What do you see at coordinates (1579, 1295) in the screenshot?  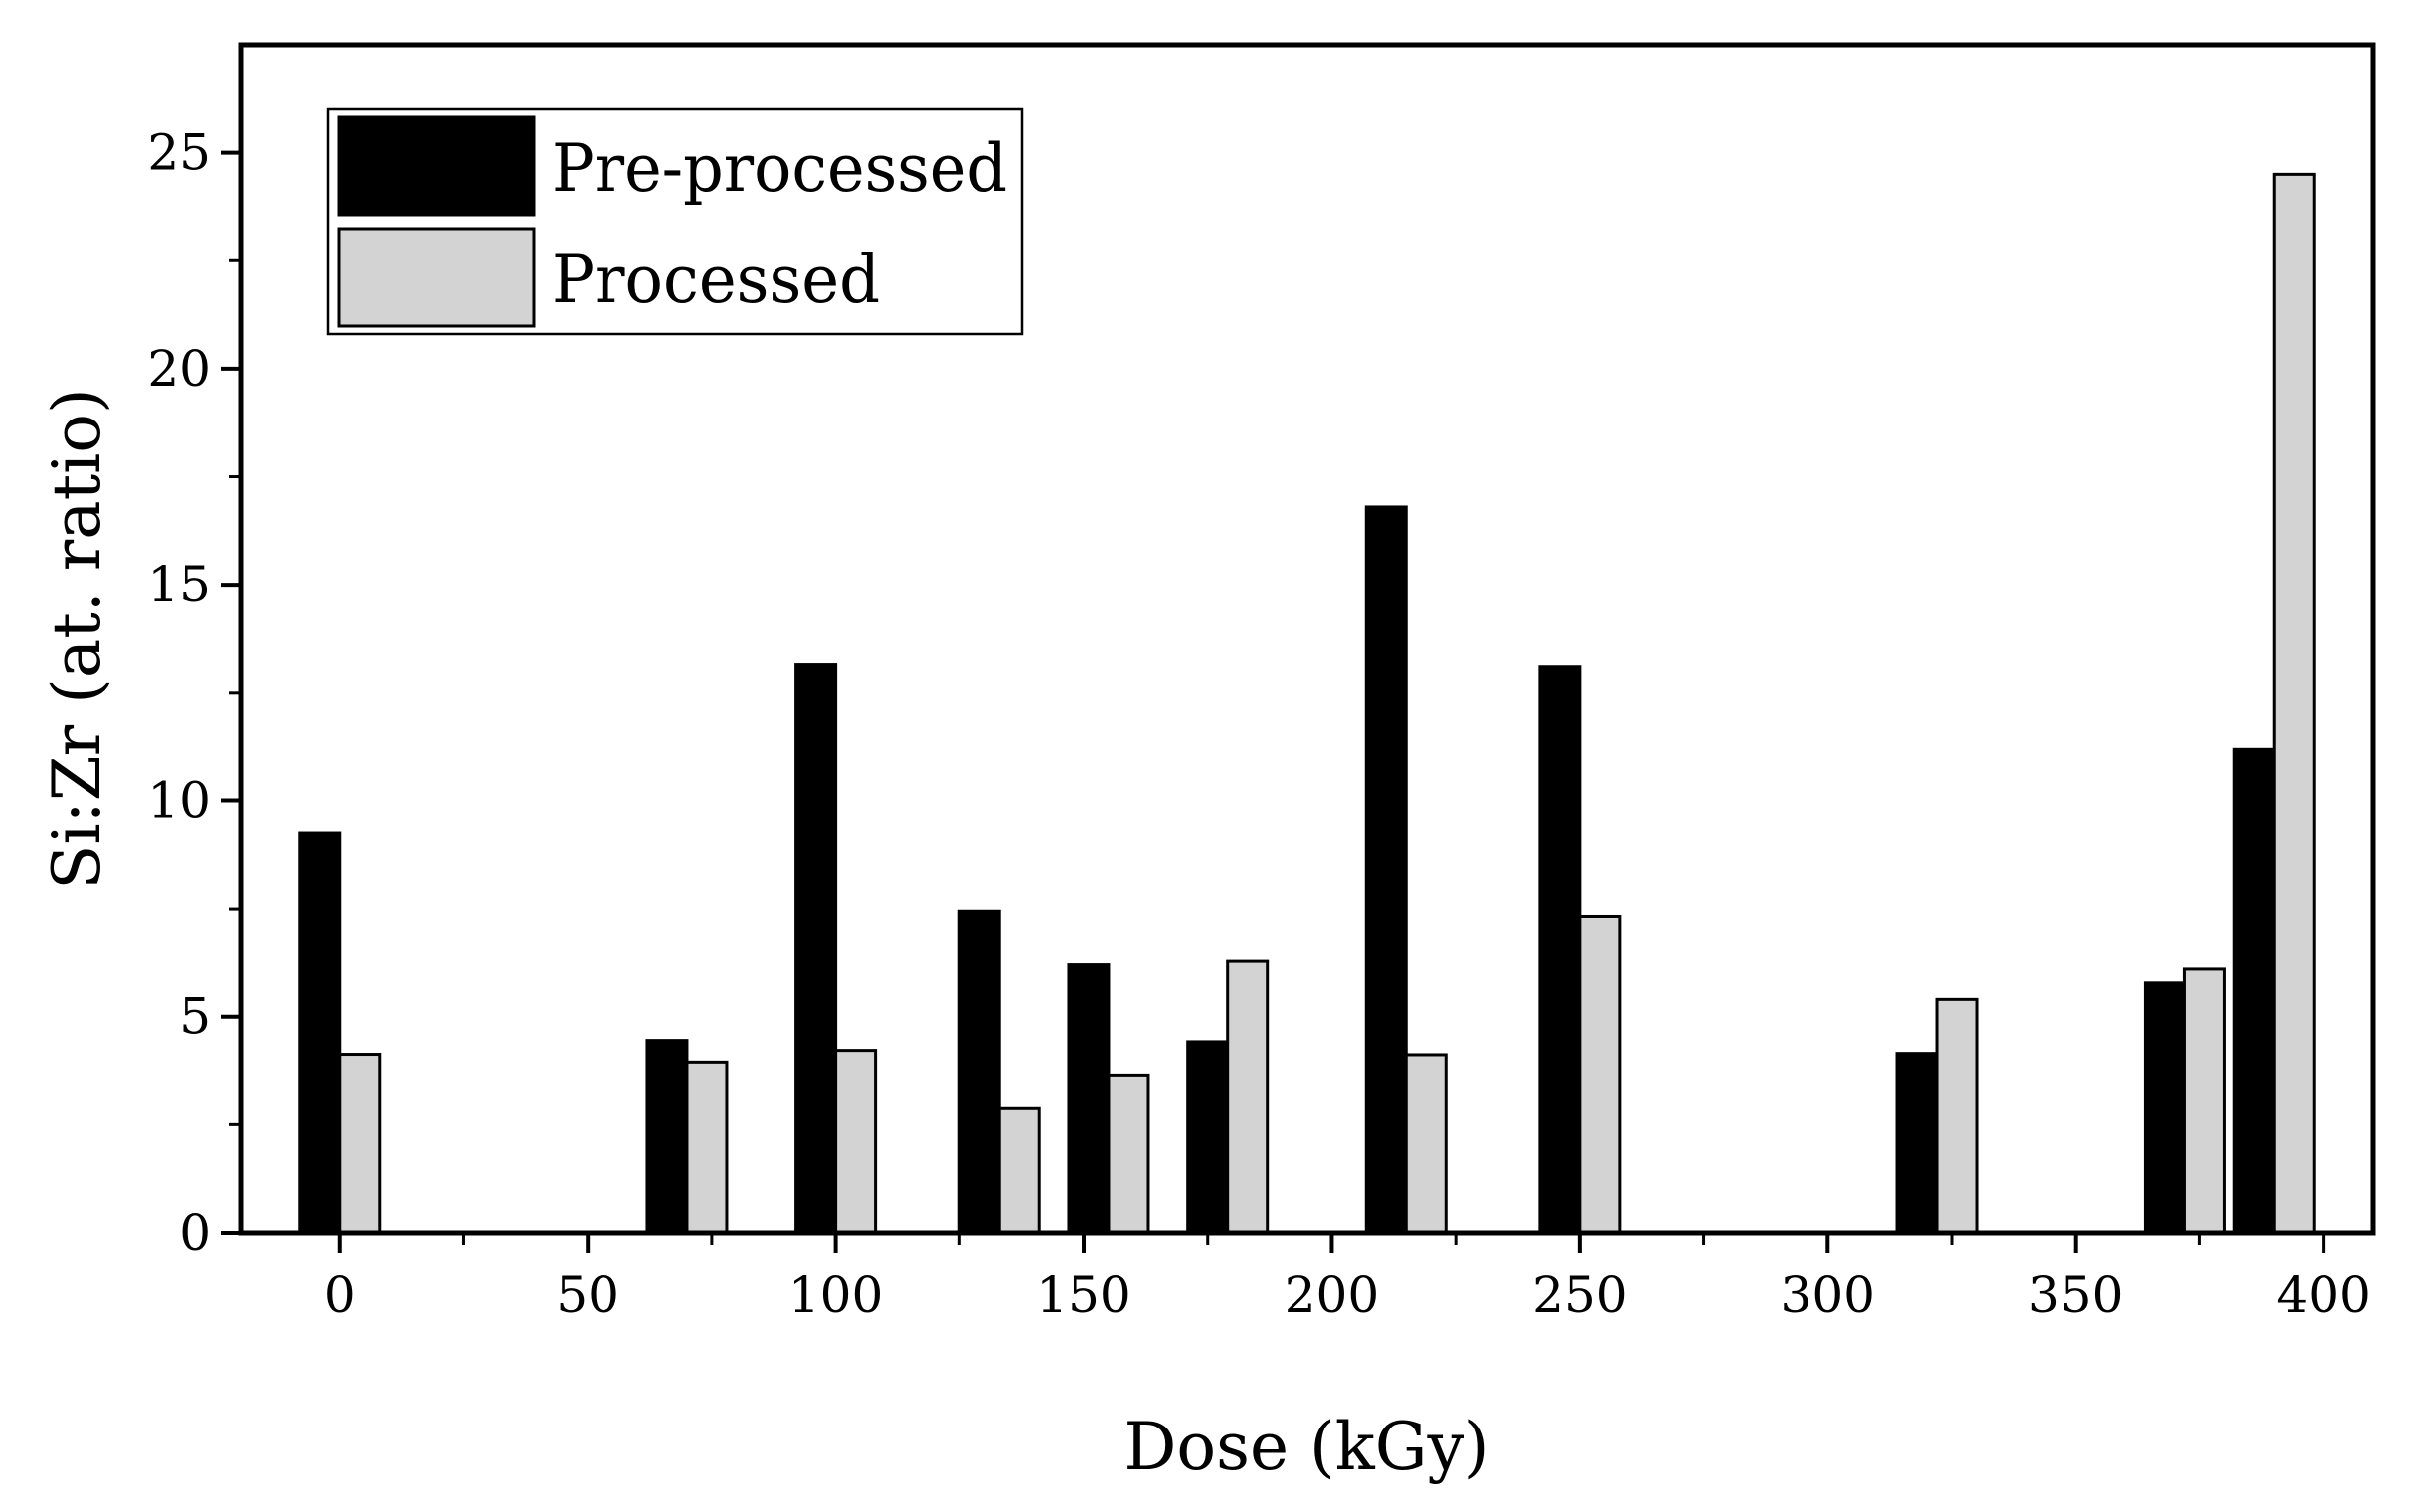 I see `x-tick-label: 250` at bounding box center [1579, 1295].